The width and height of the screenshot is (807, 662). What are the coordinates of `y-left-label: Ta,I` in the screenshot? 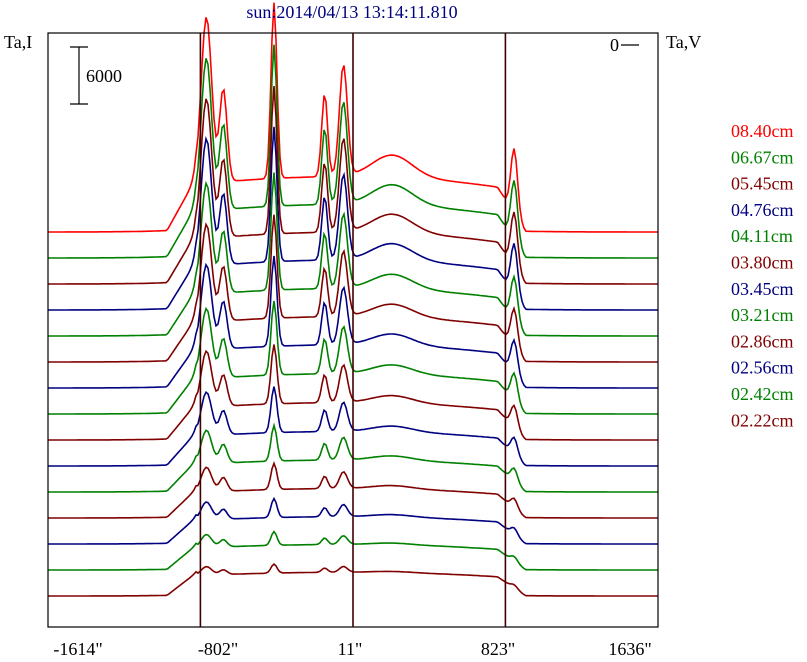 It's located at (18, 42).